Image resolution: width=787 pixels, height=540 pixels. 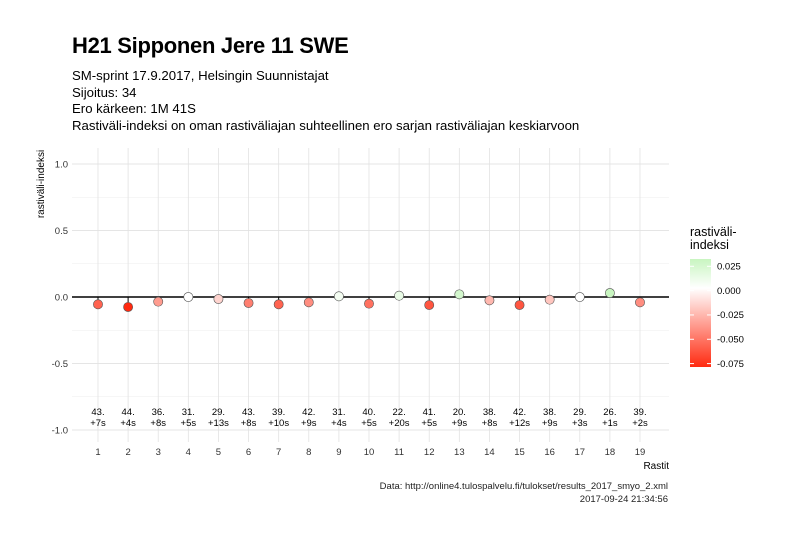 I want to click on x-tick-label: 12, so click(x=429, y=452).